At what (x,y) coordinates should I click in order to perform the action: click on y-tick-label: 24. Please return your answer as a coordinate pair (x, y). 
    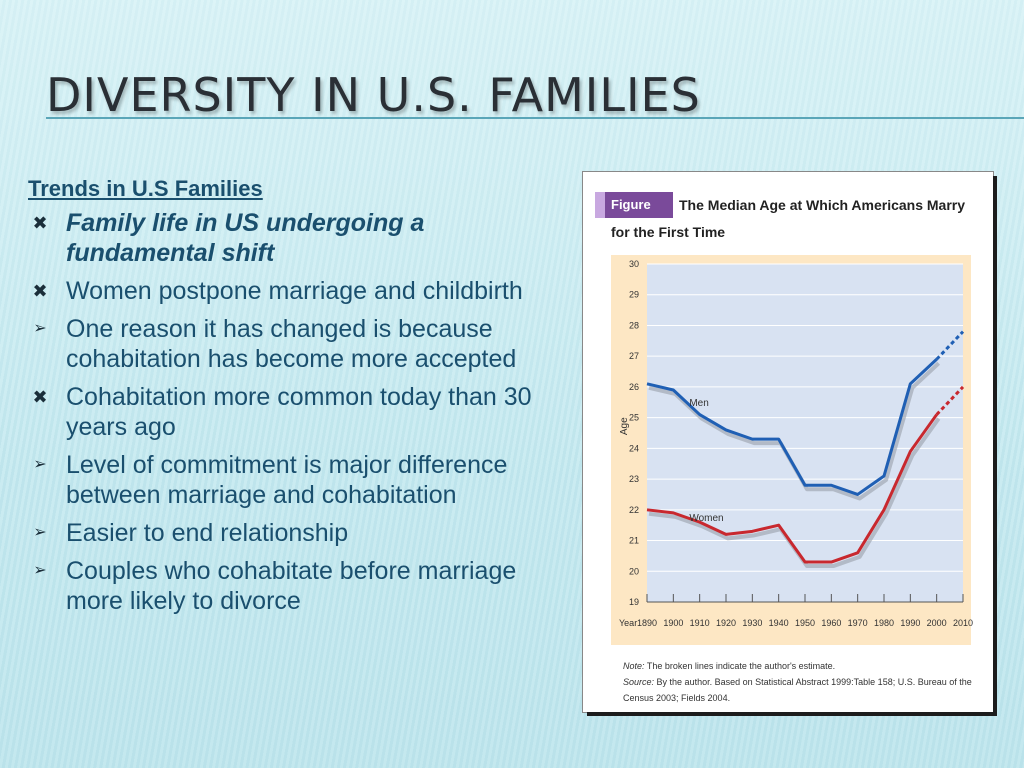
    Looking at the image, I should click on (634, 448).